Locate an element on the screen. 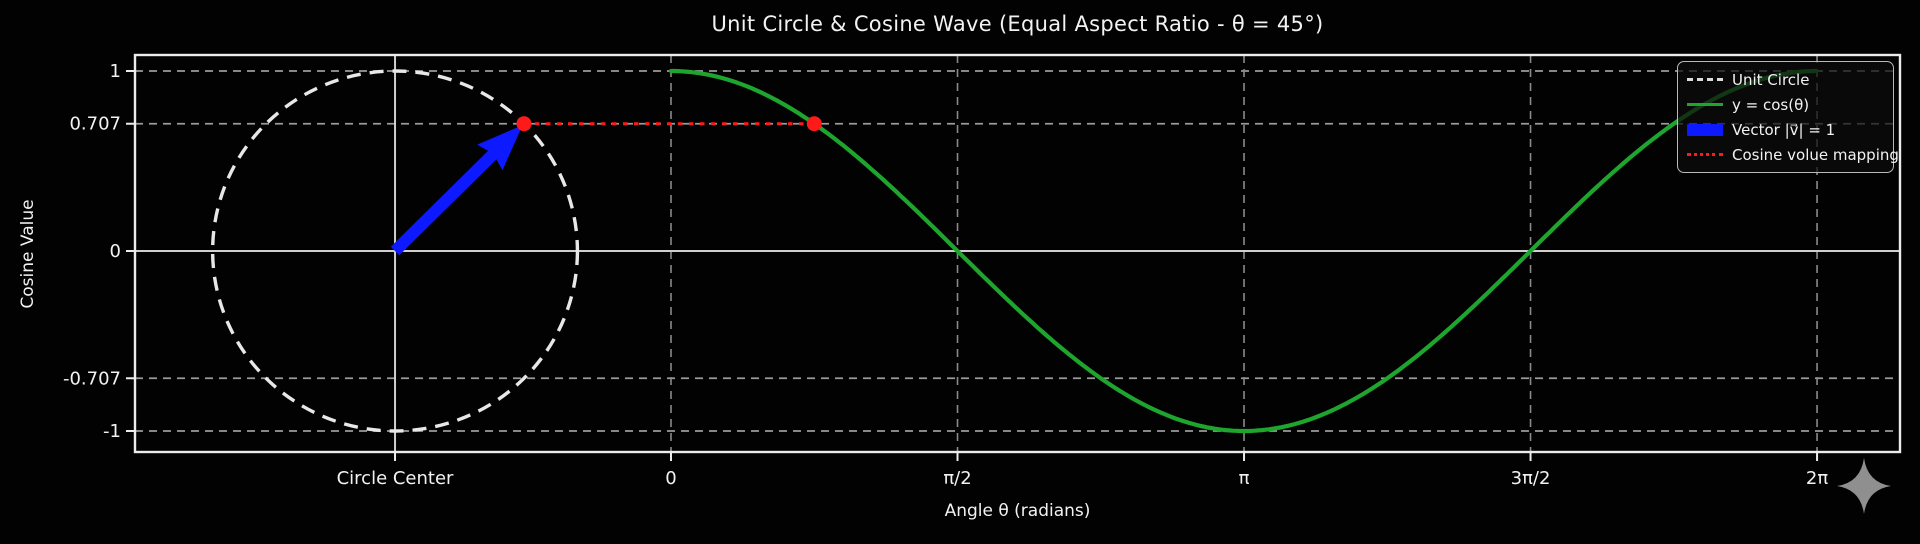 This screenshot has height=544, width=1920. legend-label: y = cos(θ) is located at coordinates (1771, 104).